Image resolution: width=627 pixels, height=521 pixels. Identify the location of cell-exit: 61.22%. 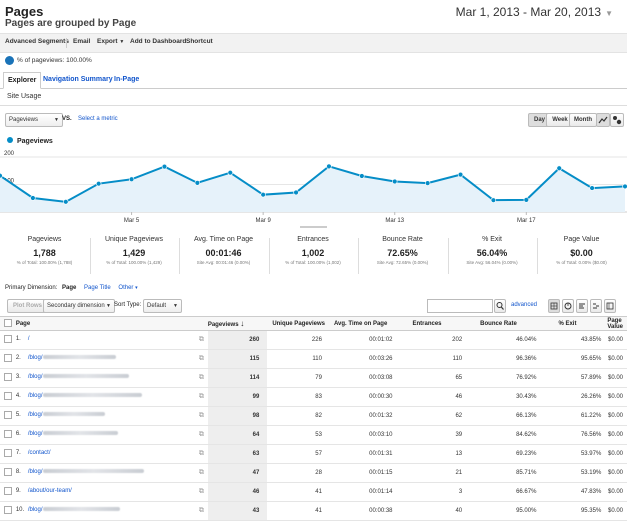
(576, 416).